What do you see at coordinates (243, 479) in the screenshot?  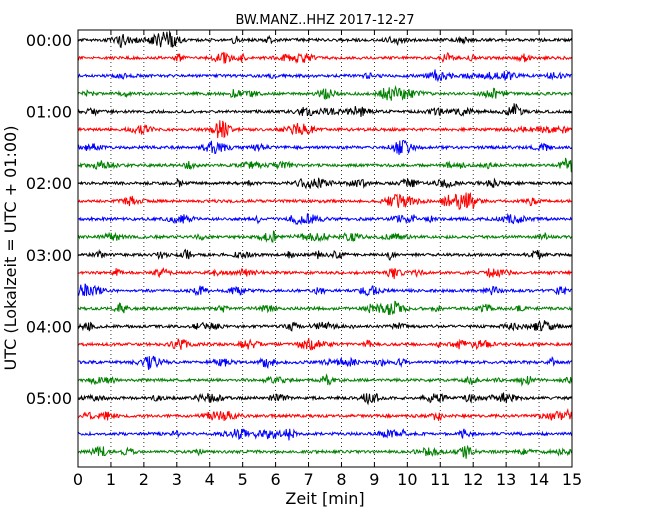 I see `x-tick-label: 5` at bounding box center [243, 479].